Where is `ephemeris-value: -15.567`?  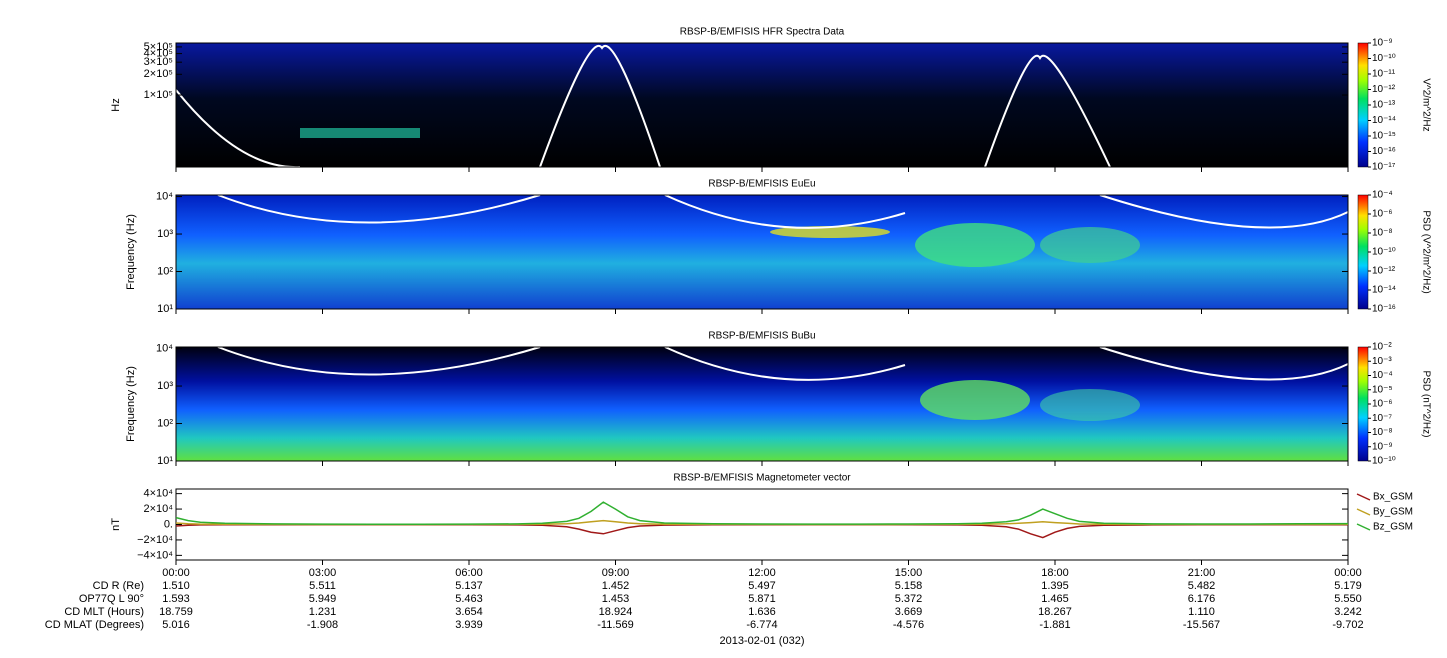 ephemeris-value: -15.567 is located at coordinates (1201, 625).